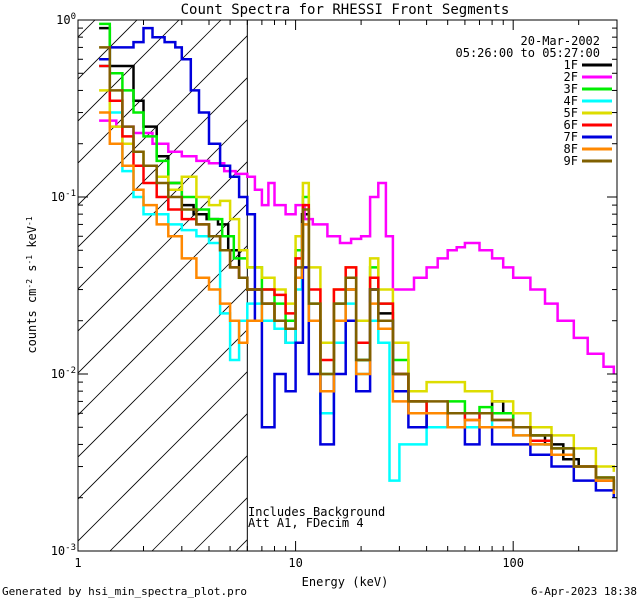 The height and width of the screenshot is (600, 640). Describe the element at coordinates (66, 19) in the screenshot. I see `y-tick-label: 100` at that location.